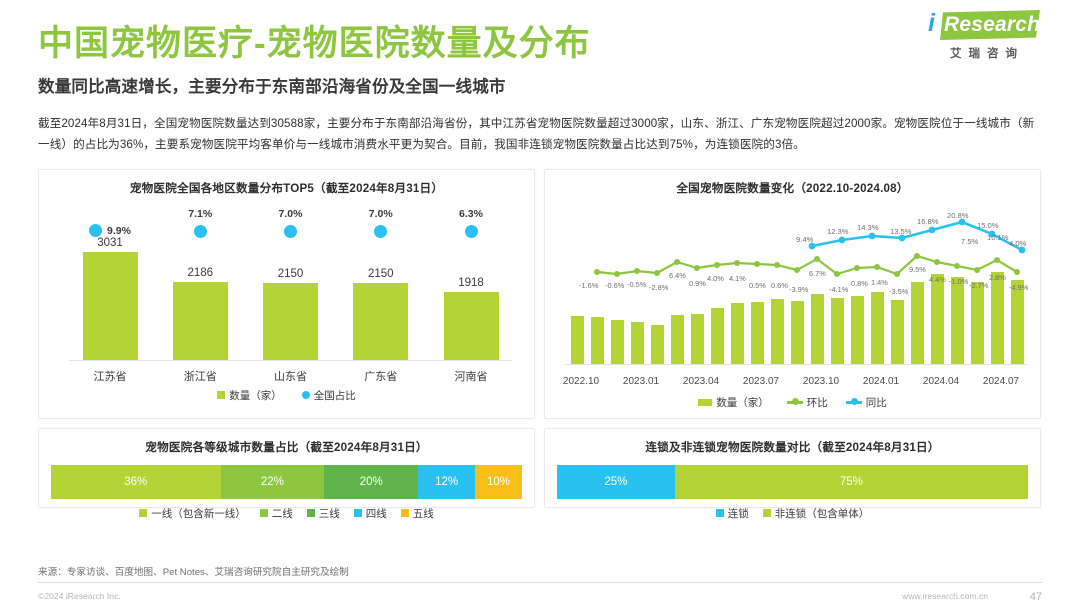 This screenshot has height=607, width=1080. Describe the element at coordinates (498, 481) in the screenshot. I see `stack-segment: 10%` at that location.